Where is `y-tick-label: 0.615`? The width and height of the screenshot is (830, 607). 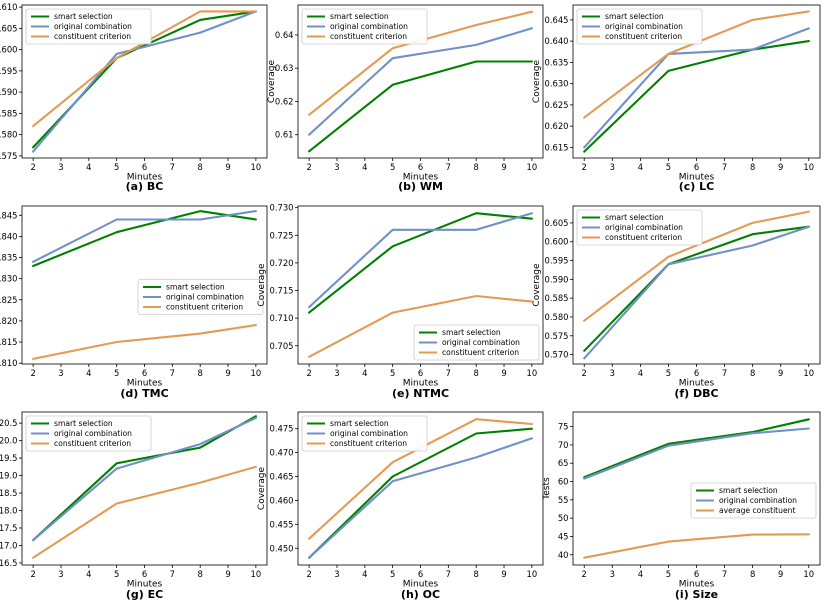
y-tick-label: 0.615 is located at coordinates (557, 147).